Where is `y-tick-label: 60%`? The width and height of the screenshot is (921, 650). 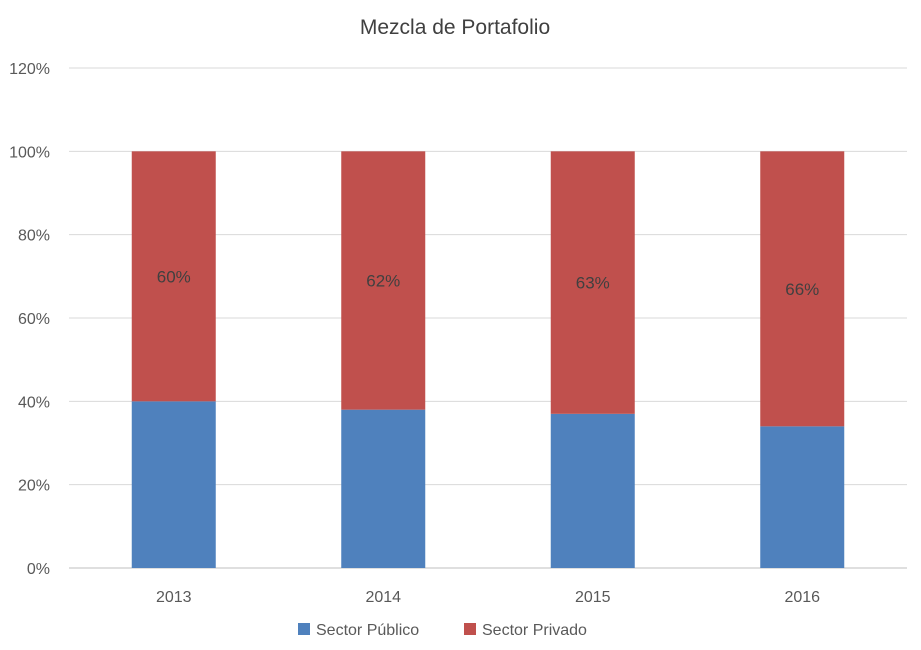 y-tick-label: 60% is located at coordinates (34, 319).